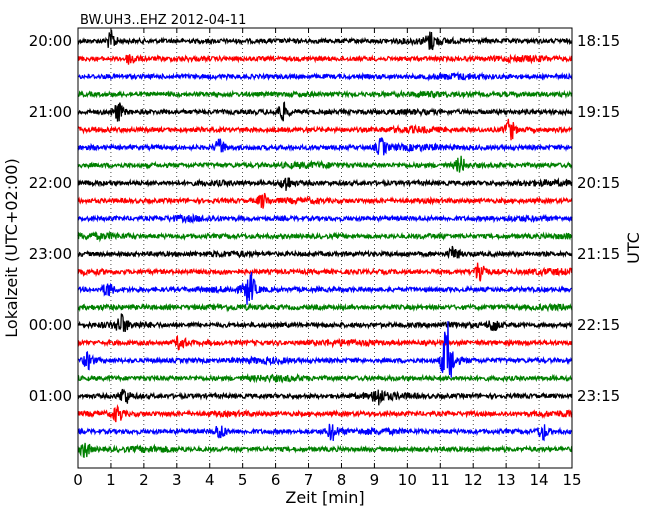  Describe the element at coordinates (210, 480) in the screenshot. I see `x-tick-label: 4` at that location.